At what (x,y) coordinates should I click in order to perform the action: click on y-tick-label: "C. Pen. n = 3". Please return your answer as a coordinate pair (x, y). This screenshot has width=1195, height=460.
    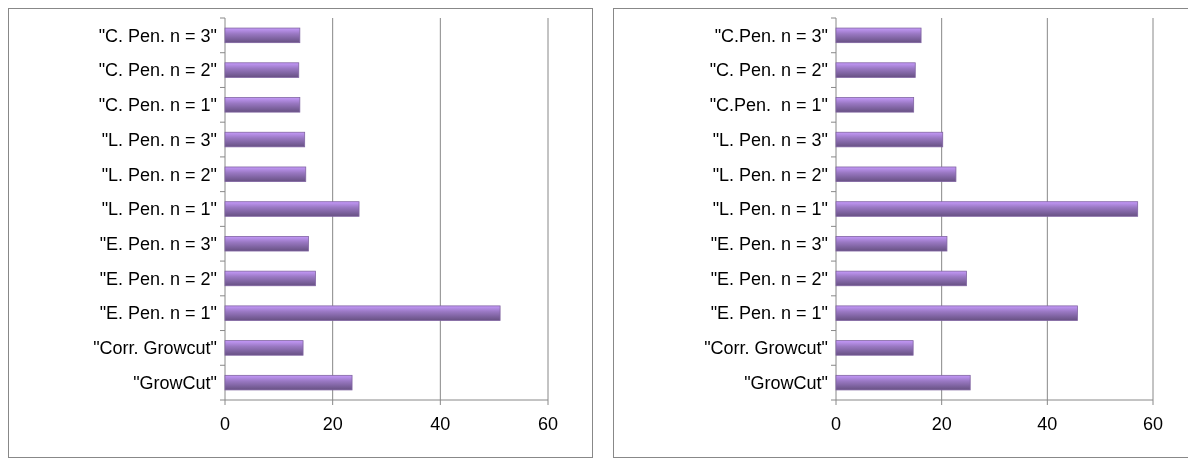
    Looking at the image, I should click on (157, 35).